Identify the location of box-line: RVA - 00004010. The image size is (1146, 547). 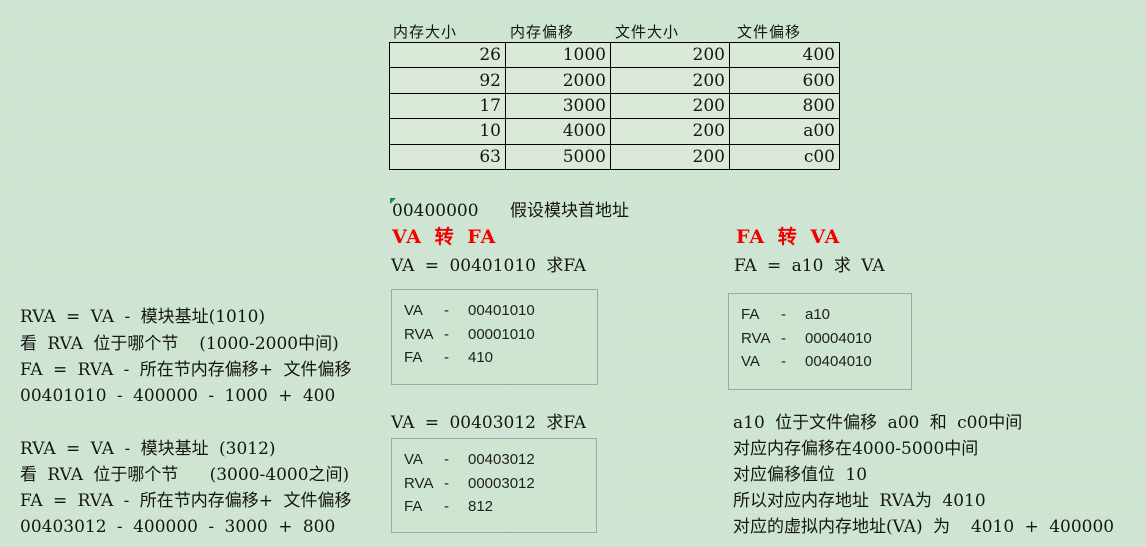
(826, 339).